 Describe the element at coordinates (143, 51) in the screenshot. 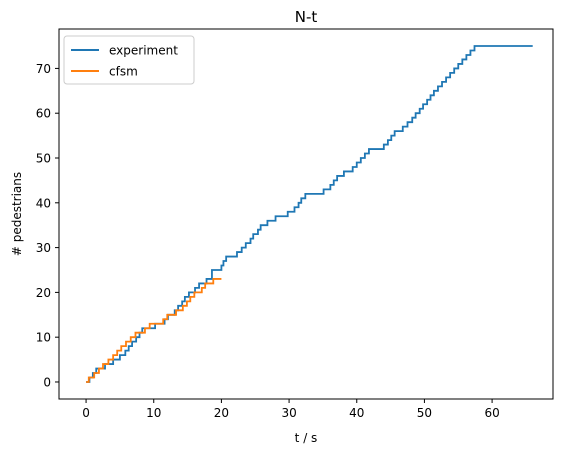

I see `legend-label-experiment: experiment` at that location.